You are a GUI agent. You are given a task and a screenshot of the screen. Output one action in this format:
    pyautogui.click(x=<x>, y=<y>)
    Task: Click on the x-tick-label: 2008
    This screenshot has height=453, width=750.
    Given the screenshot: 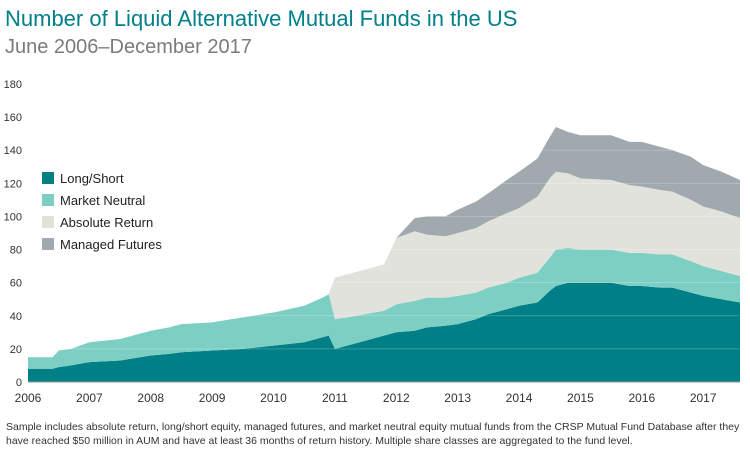 What is the action you would take?
    pyautogui.click(x=150, y=398)
    